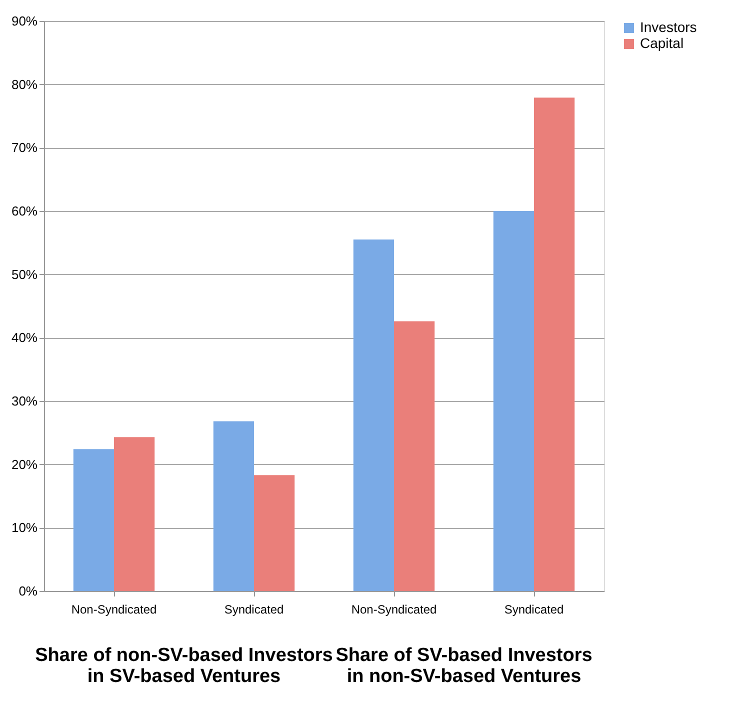 This screenshot has height=704, width=750. What do you see at coordinates (24, 464) in the screenshot?
I see `y-tick-label: 20%` at bounding box center [24, 464].